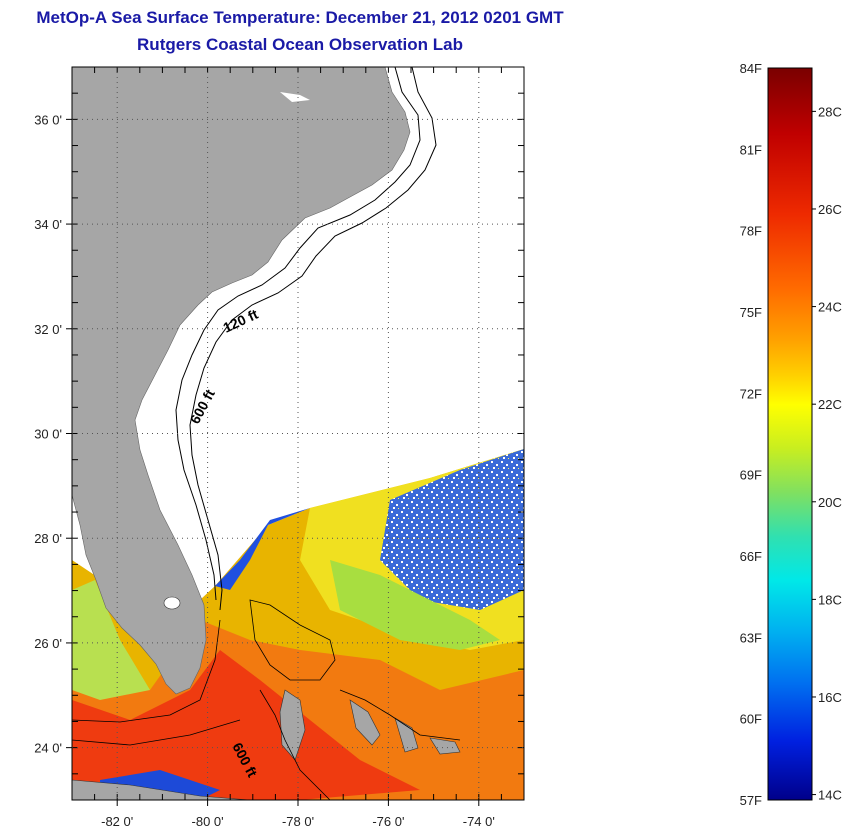 The height and width of the screenshot is (832, 849). Describe the element at coordinates (415, 605) in the screenshot. I see `sst-region-green` at that location.